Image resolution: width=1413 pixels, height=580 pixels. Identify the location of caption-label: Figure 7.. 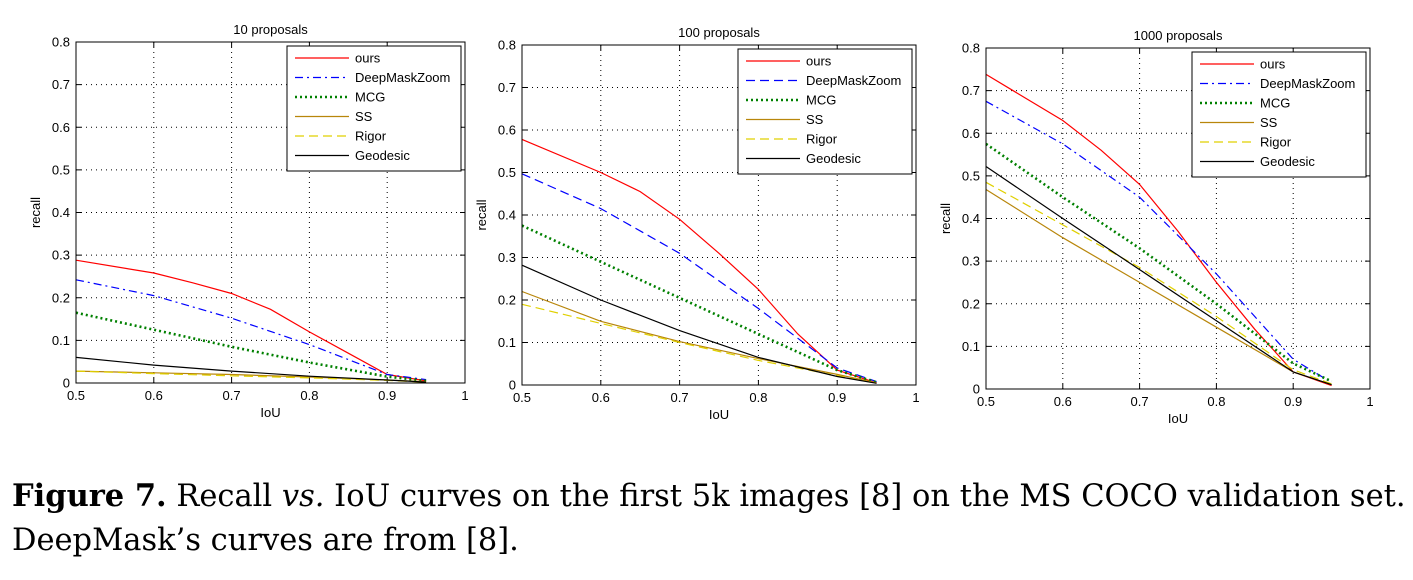
(89, 496).